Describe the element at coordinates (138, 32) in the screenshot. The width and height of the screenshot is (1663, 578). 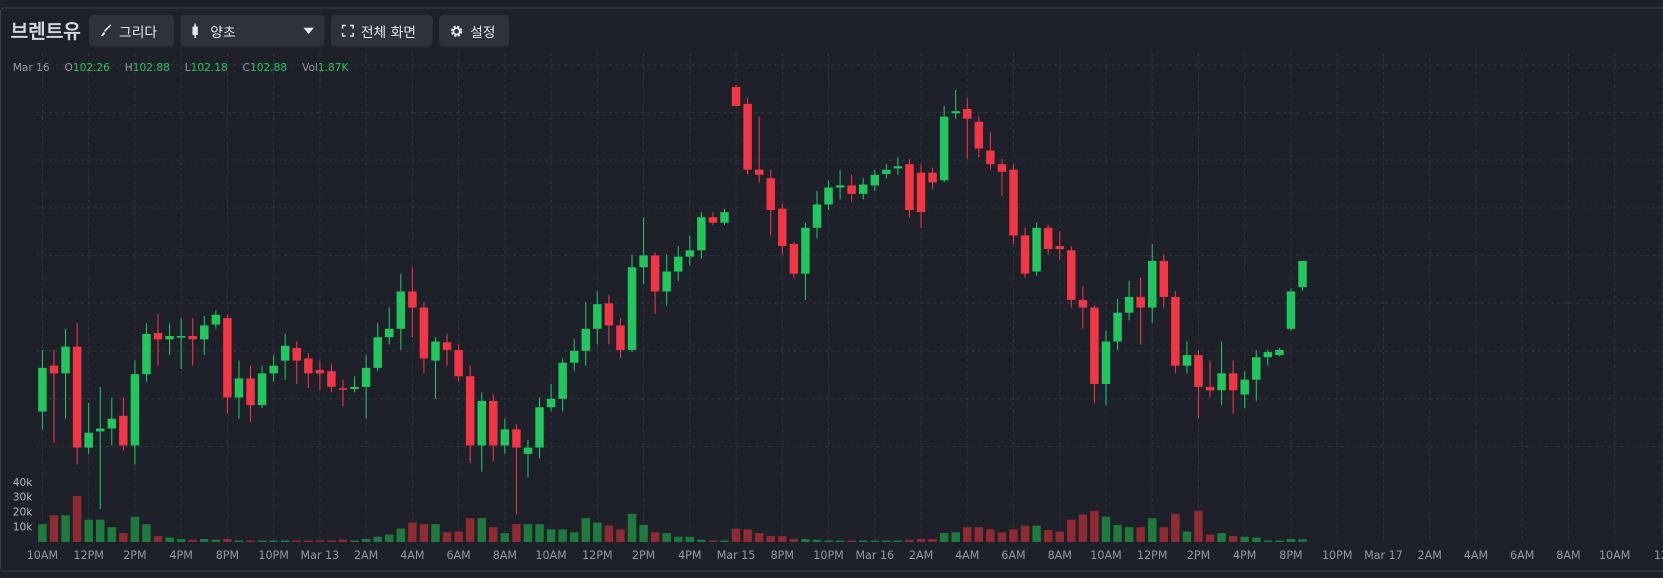
I see `draw-label: 그리다` at that location.